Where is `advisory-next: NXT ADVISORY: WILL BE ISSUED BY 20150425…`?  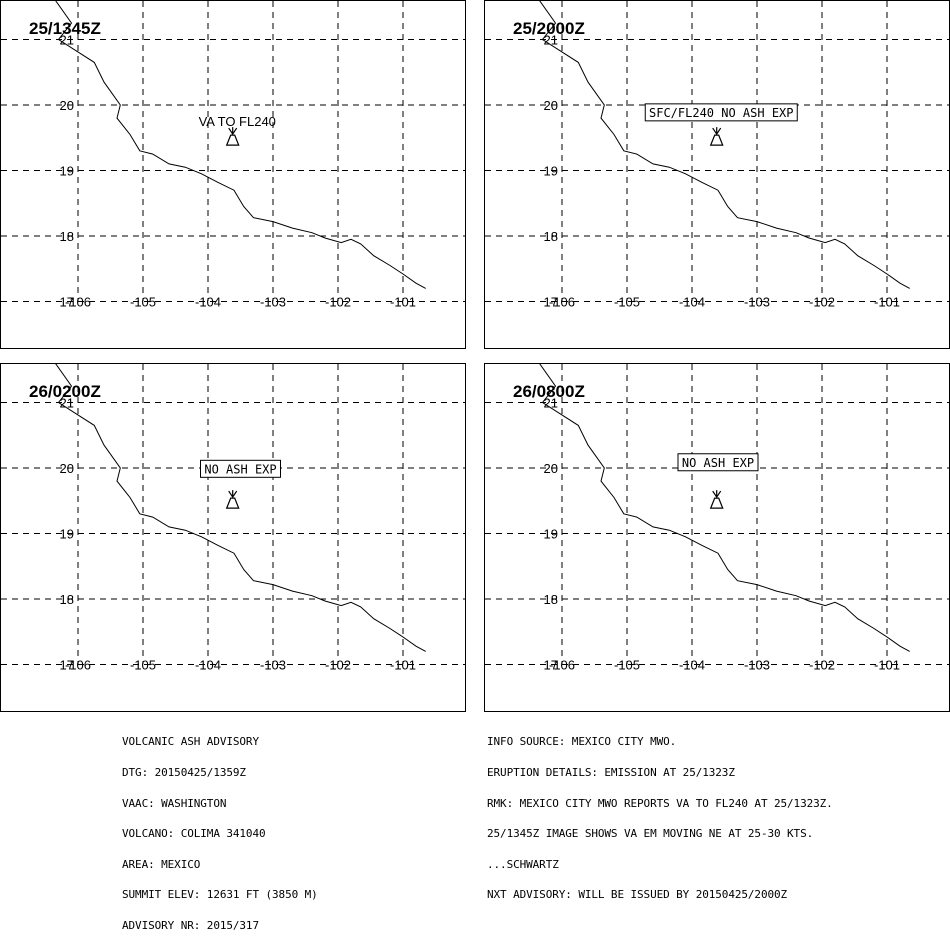
advisory-next: NXT ADVISORY: WILL BE ISSUED BY 20150425… is located at coordinates (637, 895).